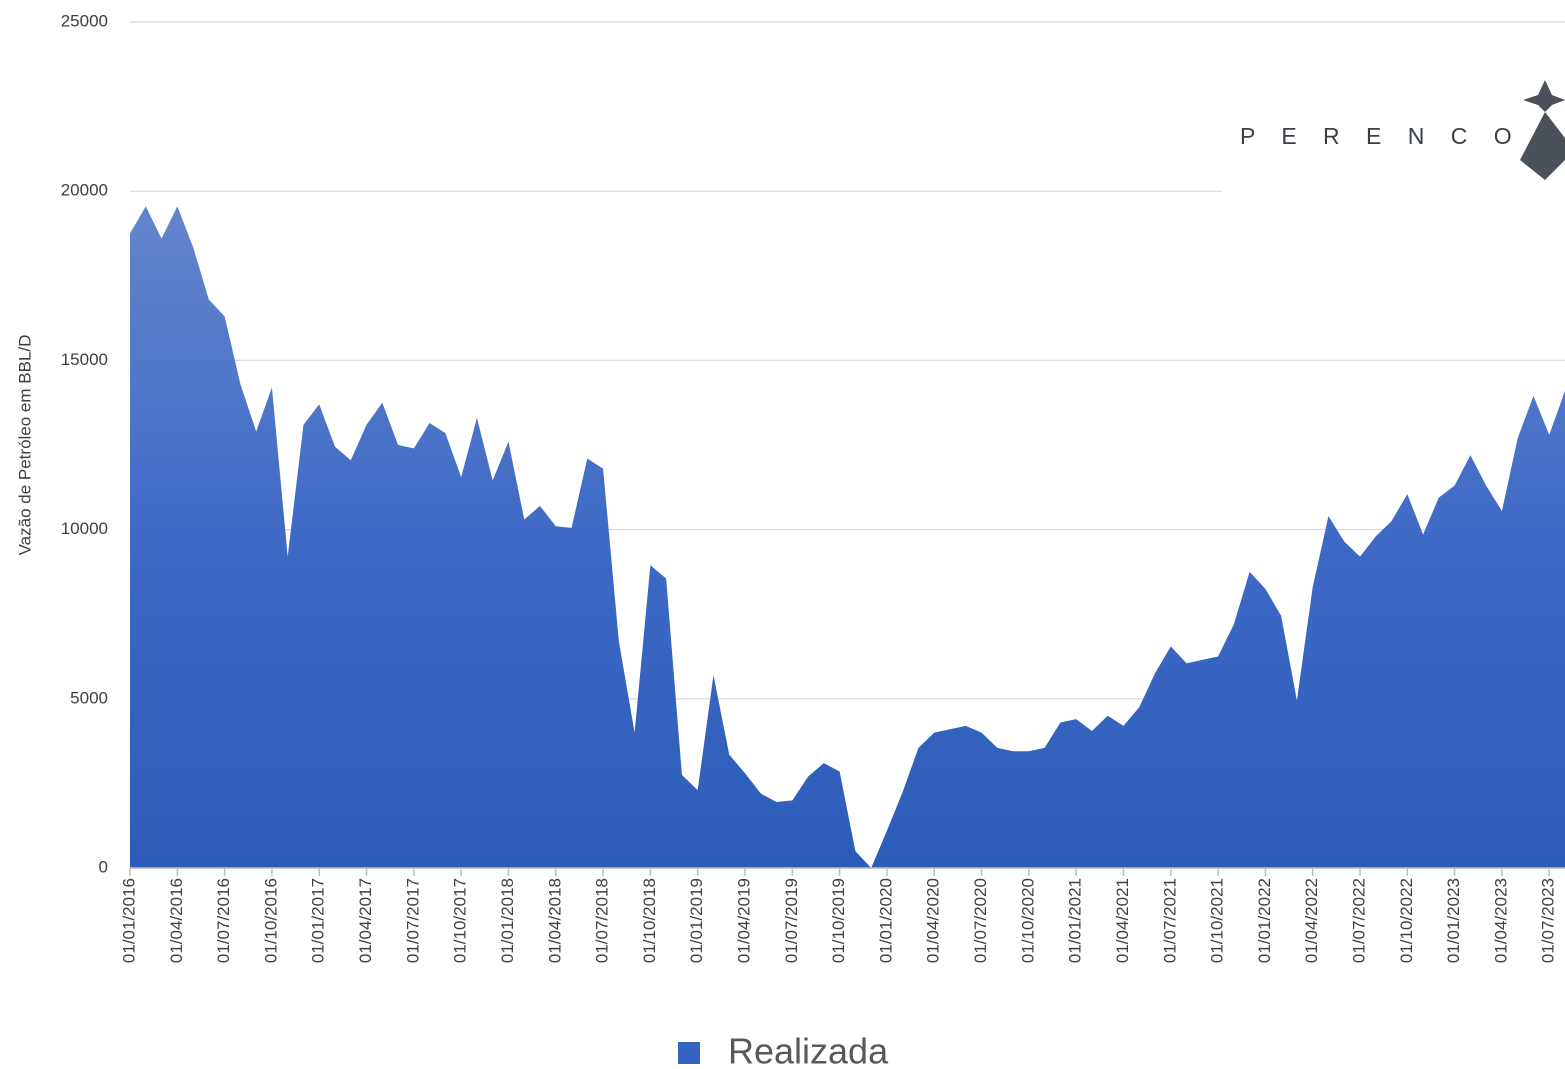 This screenshot has width=1565, height=1069. What do you see at coordinates (933, 920) in the screenshot?
I see `x-tick-label: 01/04/2020` at bounding box center [933, 920].